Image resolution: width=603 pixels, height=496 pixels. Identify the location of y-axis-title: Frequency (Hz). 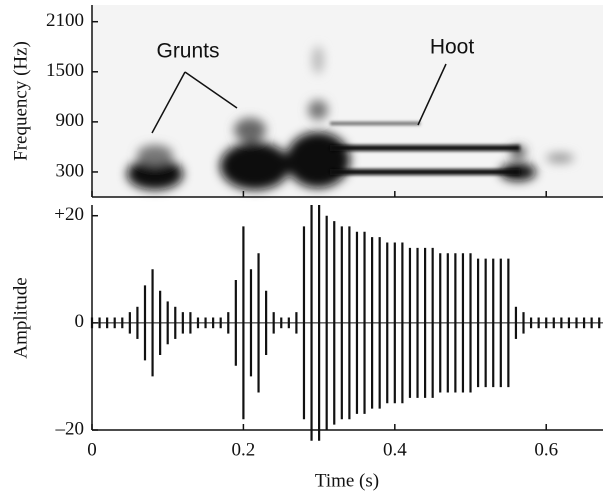
(20, 101).